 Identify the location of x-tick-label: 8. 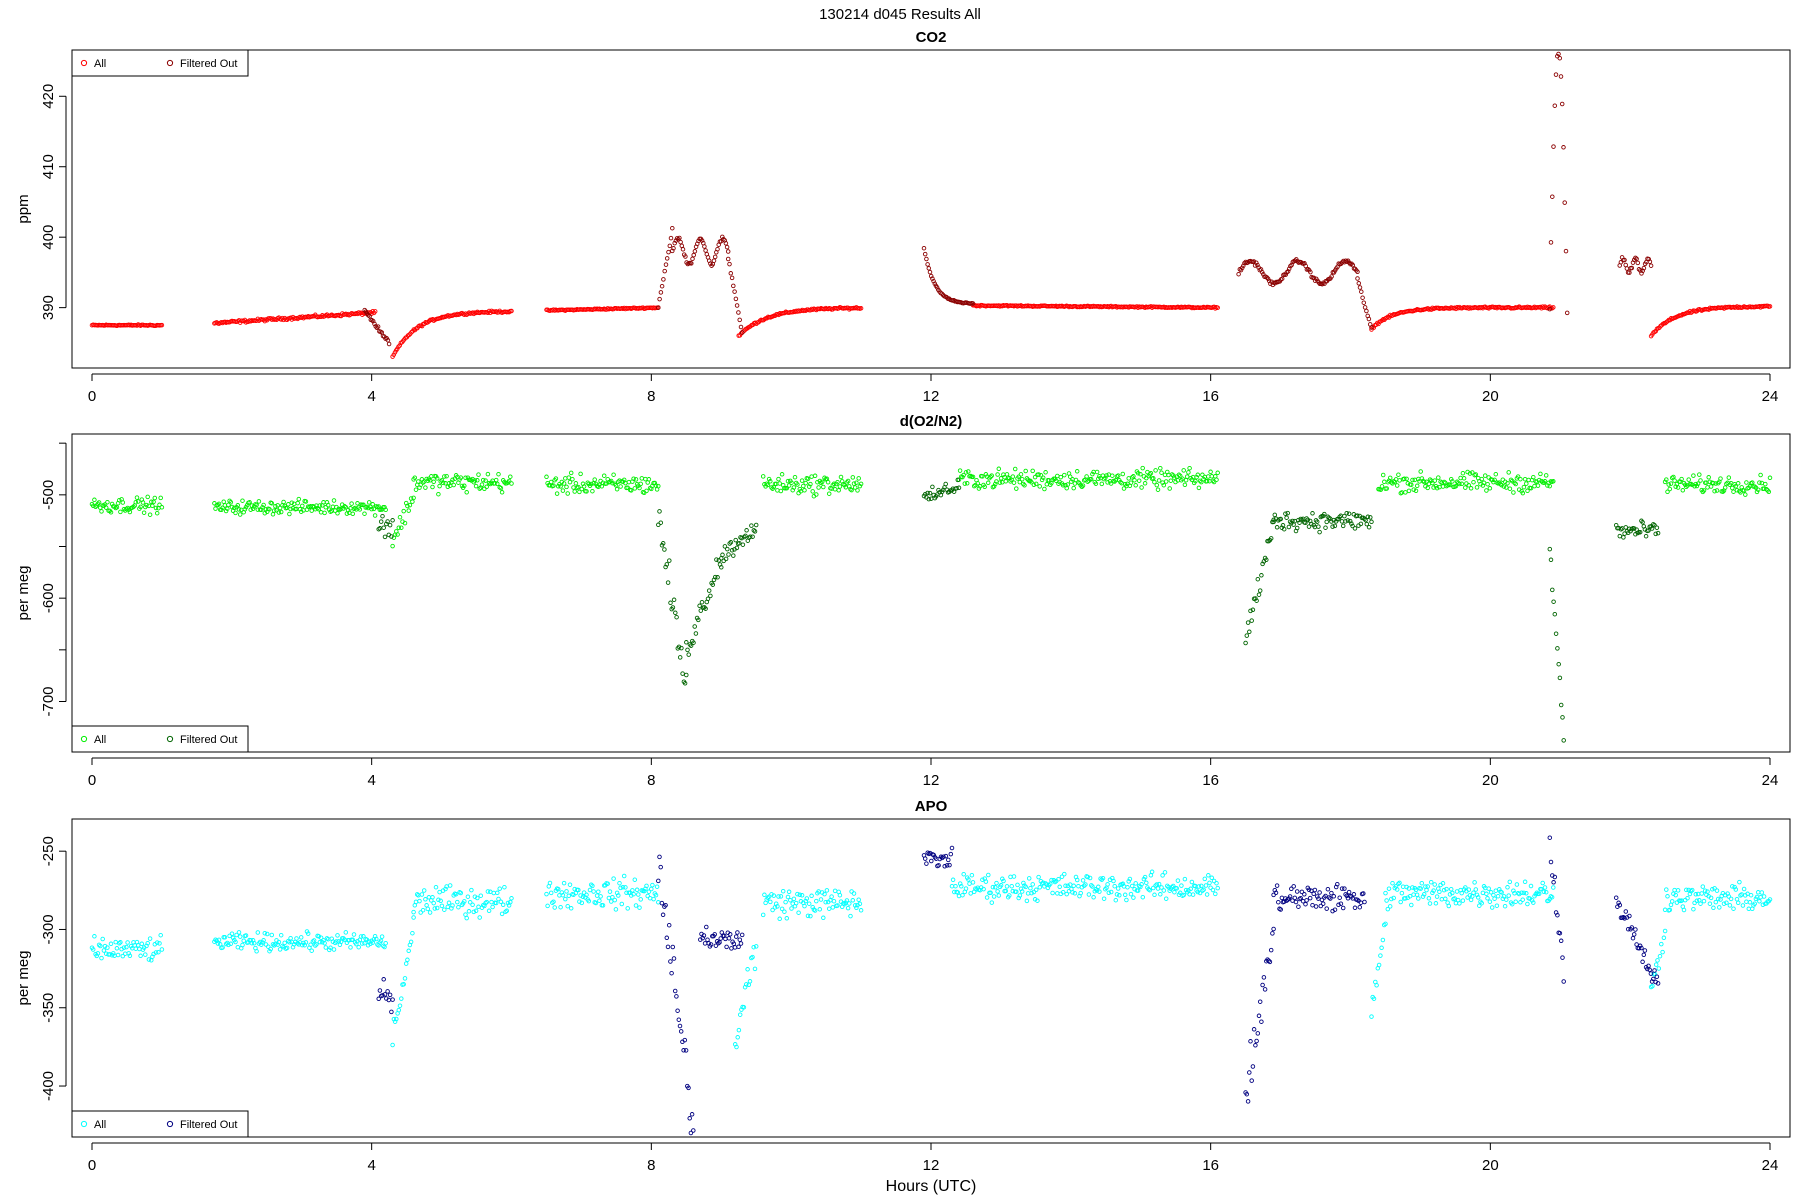
(651, 396).